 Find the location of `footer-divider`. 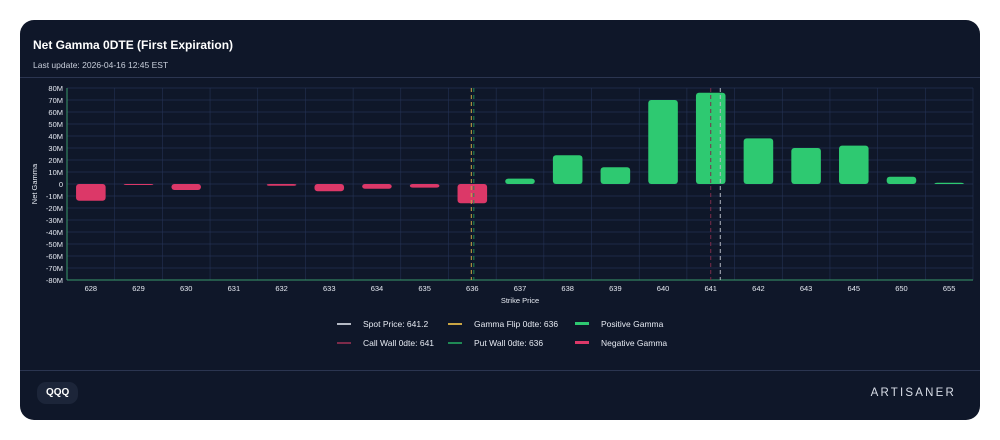

footer-divider is located at coordinates (500, 370).